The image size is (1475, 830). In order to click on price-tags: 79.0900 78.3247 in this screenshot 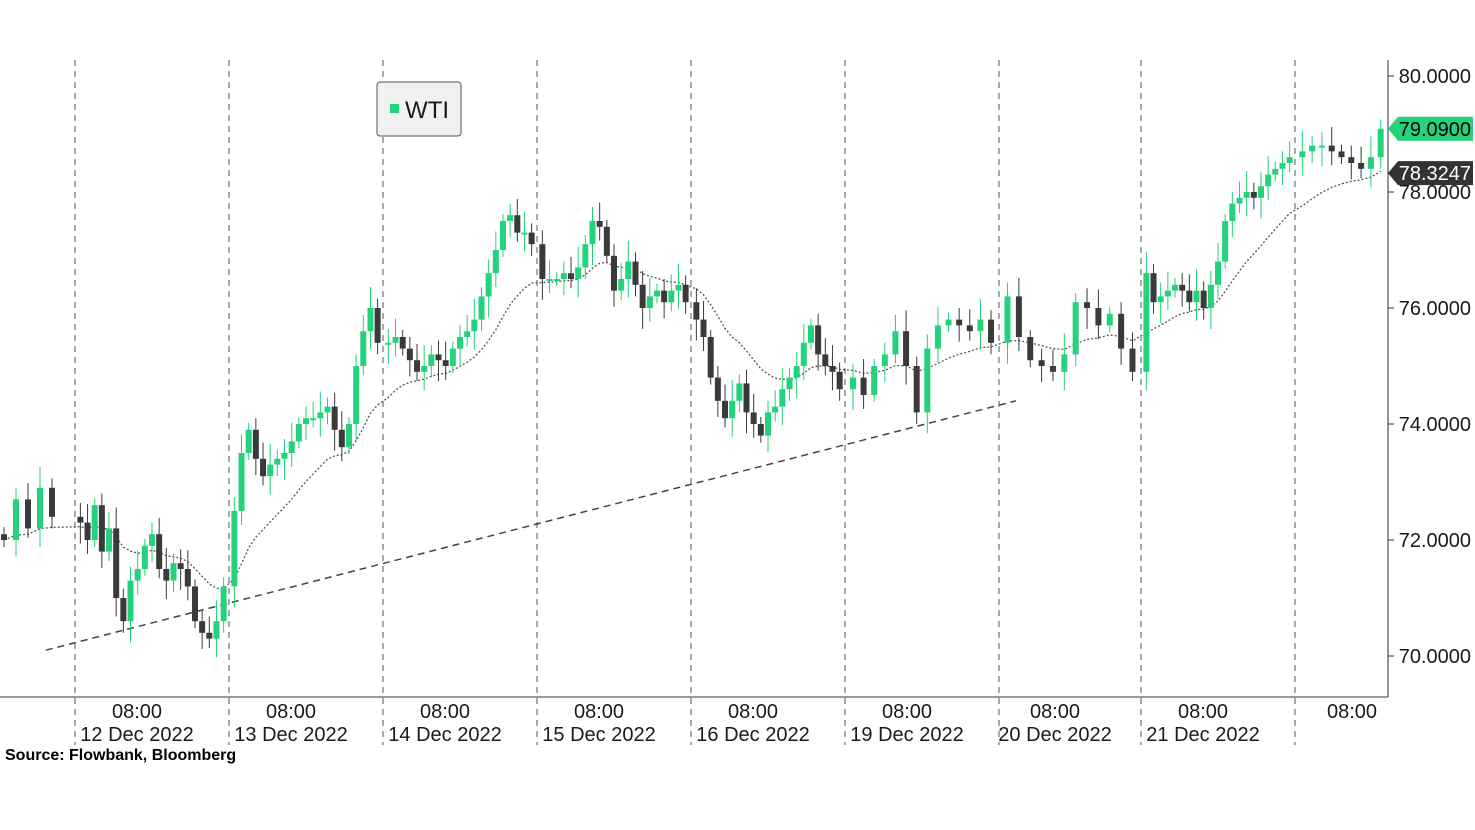, I will do `click(1430, 151)`.